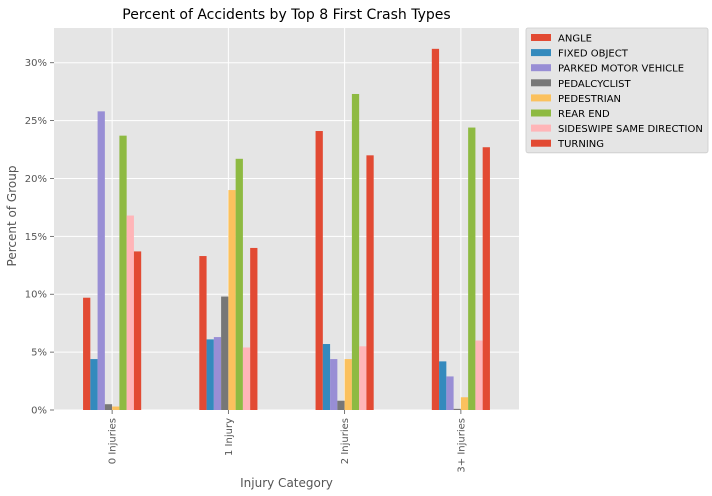 Image resolution: width=712 pixels, height=496 pixels. Describe the element at coordinates (39, 411) in the screenshot. I see `y-tick-label: 0%` at that location.